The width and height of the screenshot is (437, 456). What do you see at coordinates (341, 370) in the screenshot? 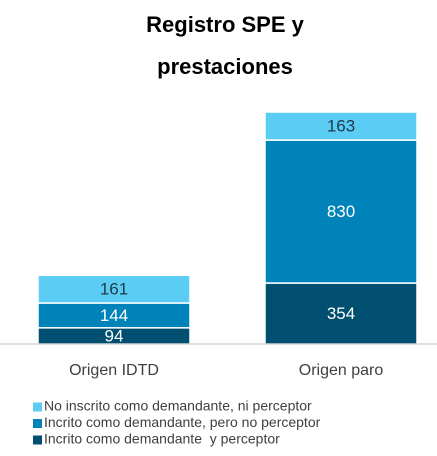
I see `x-tick-label: Origen paro` at bounding box center [341, 370].